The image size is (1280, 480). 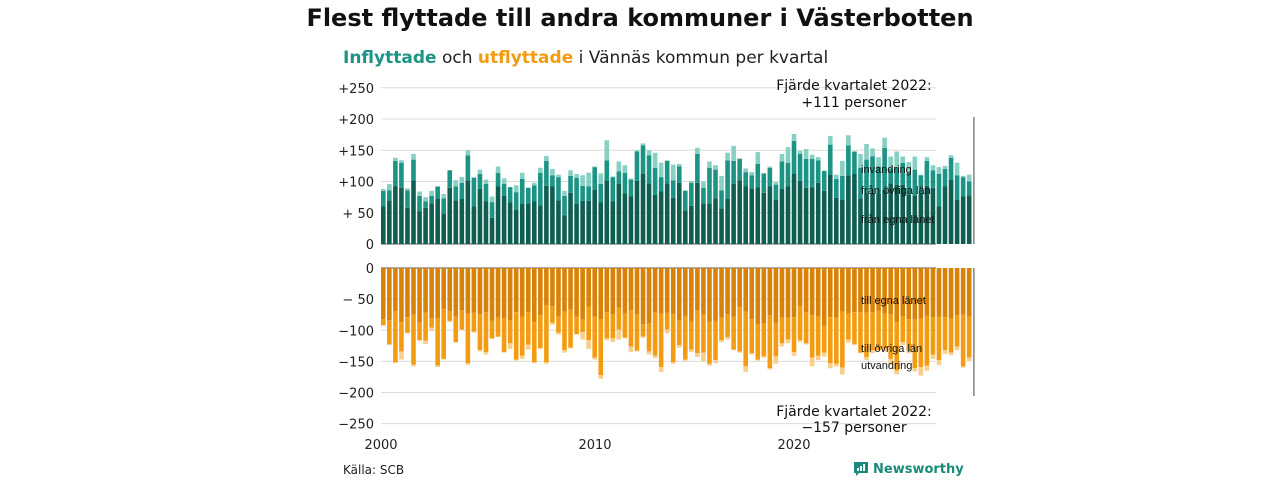 I want to click on x-tick-label: 2000, so click(x=380, y=445).